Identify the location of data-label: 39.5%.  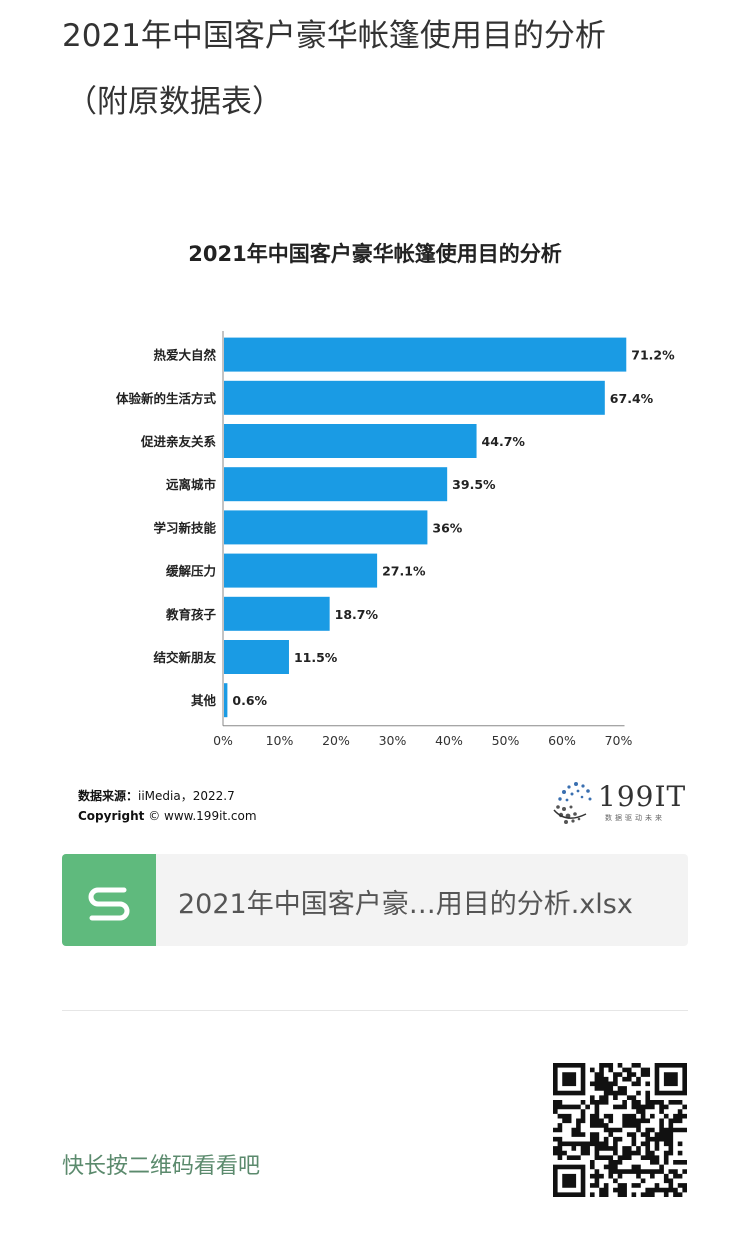
(474, 484).